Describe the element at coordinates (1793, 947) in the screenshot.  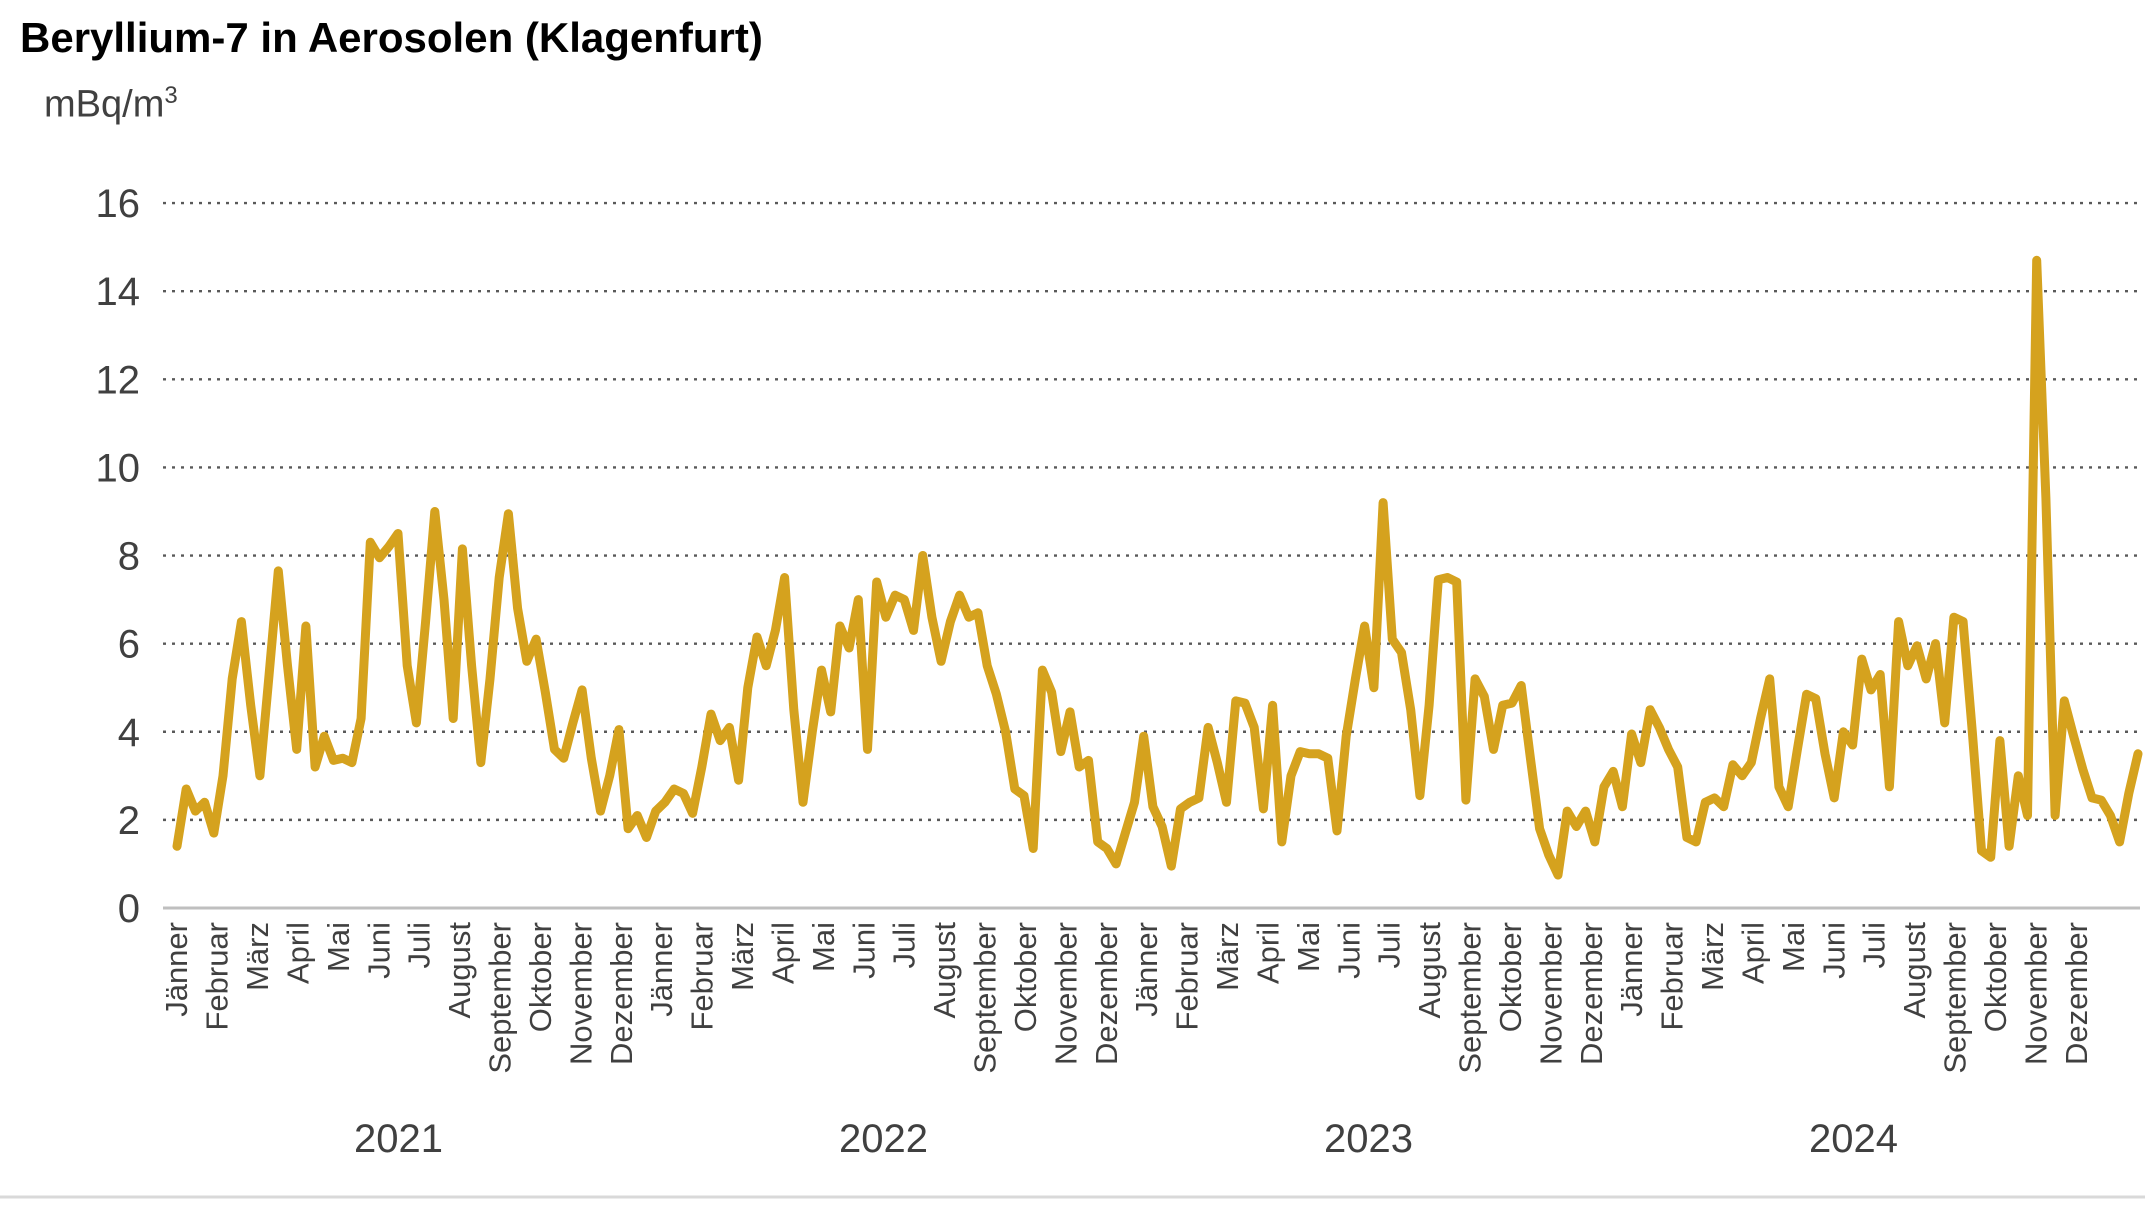
I see `month-label-2024-Mai: Mai` at that location.